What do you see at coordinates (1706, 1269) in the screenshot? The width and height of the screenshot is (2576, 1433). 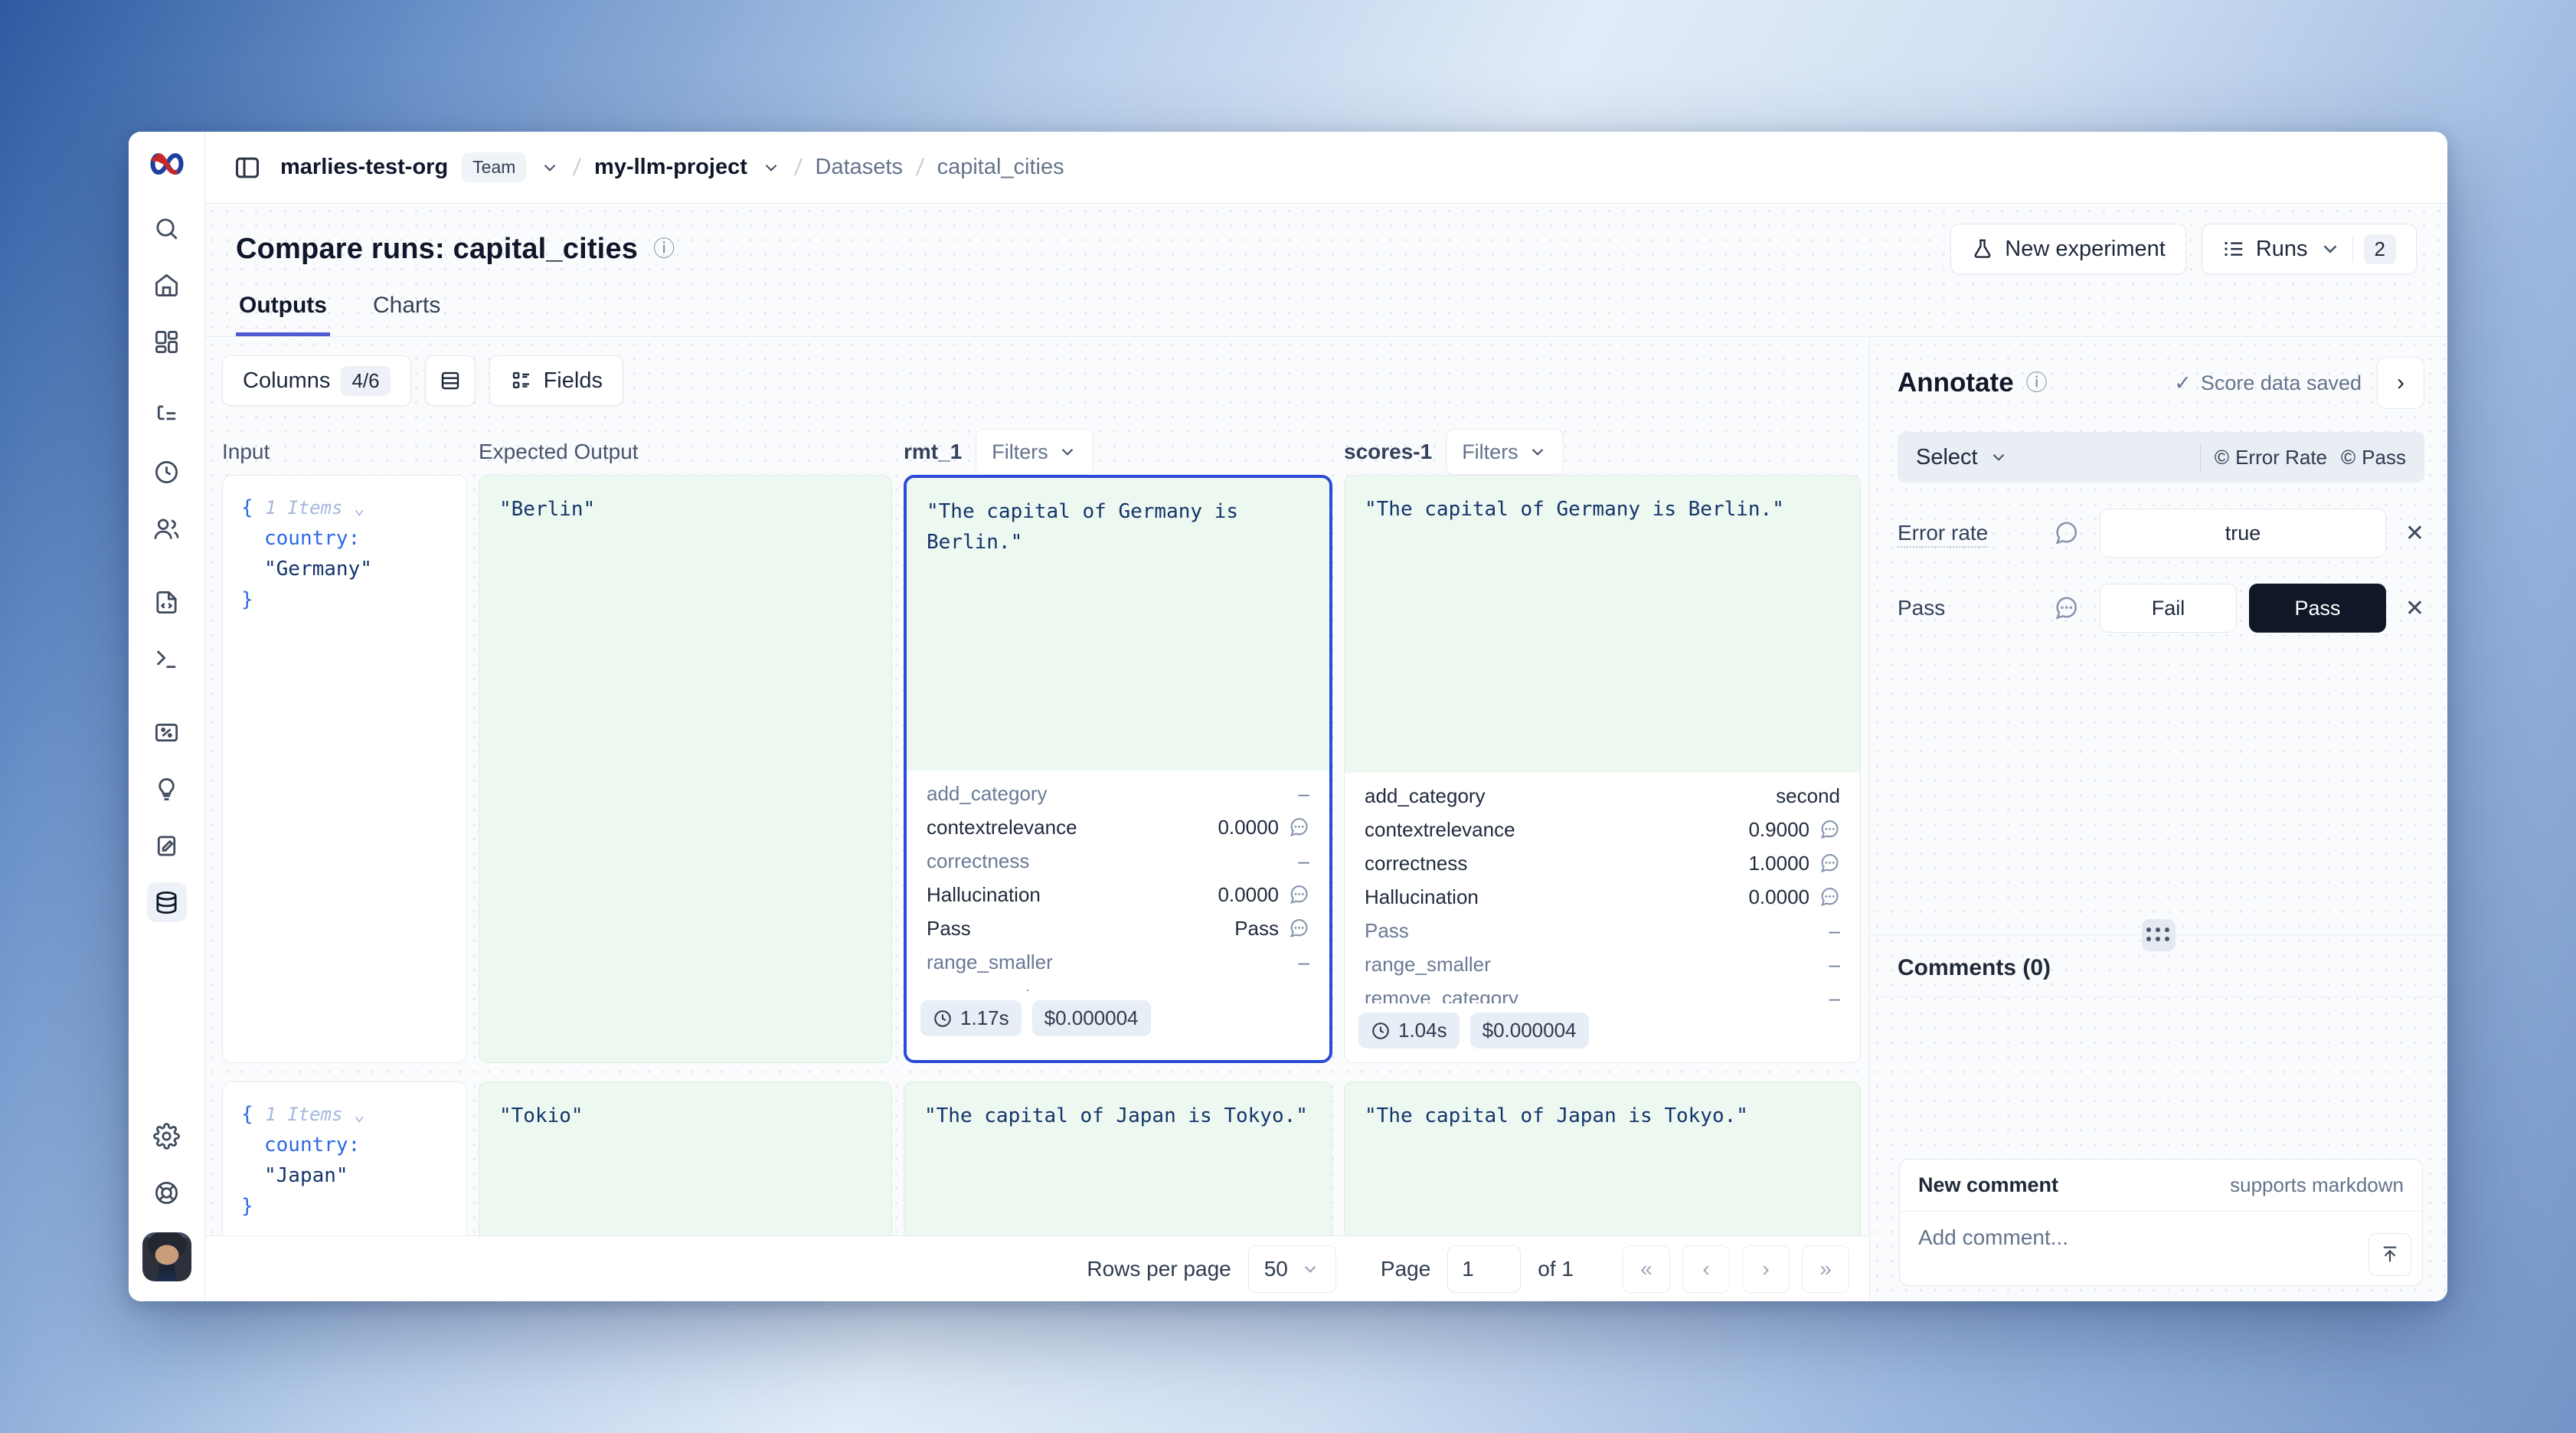 I see `previous-page-button: ‹` at bounding box center [1706, 1269].